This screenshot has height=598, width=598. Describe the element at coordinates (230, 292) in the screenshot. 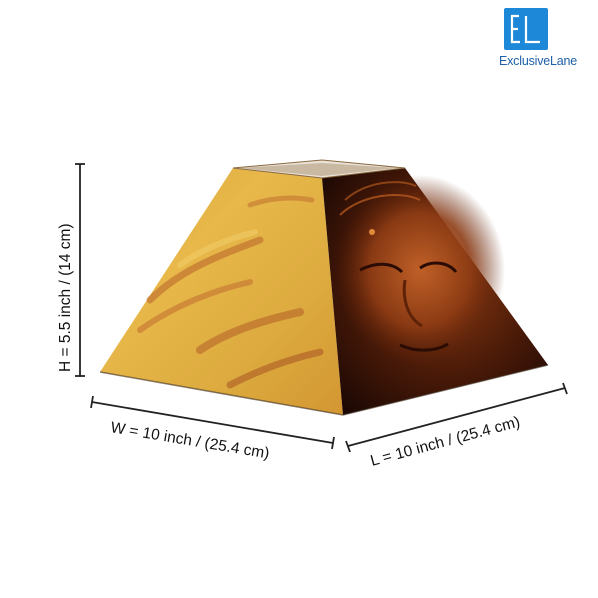

I see `brush-strokes` at that location.